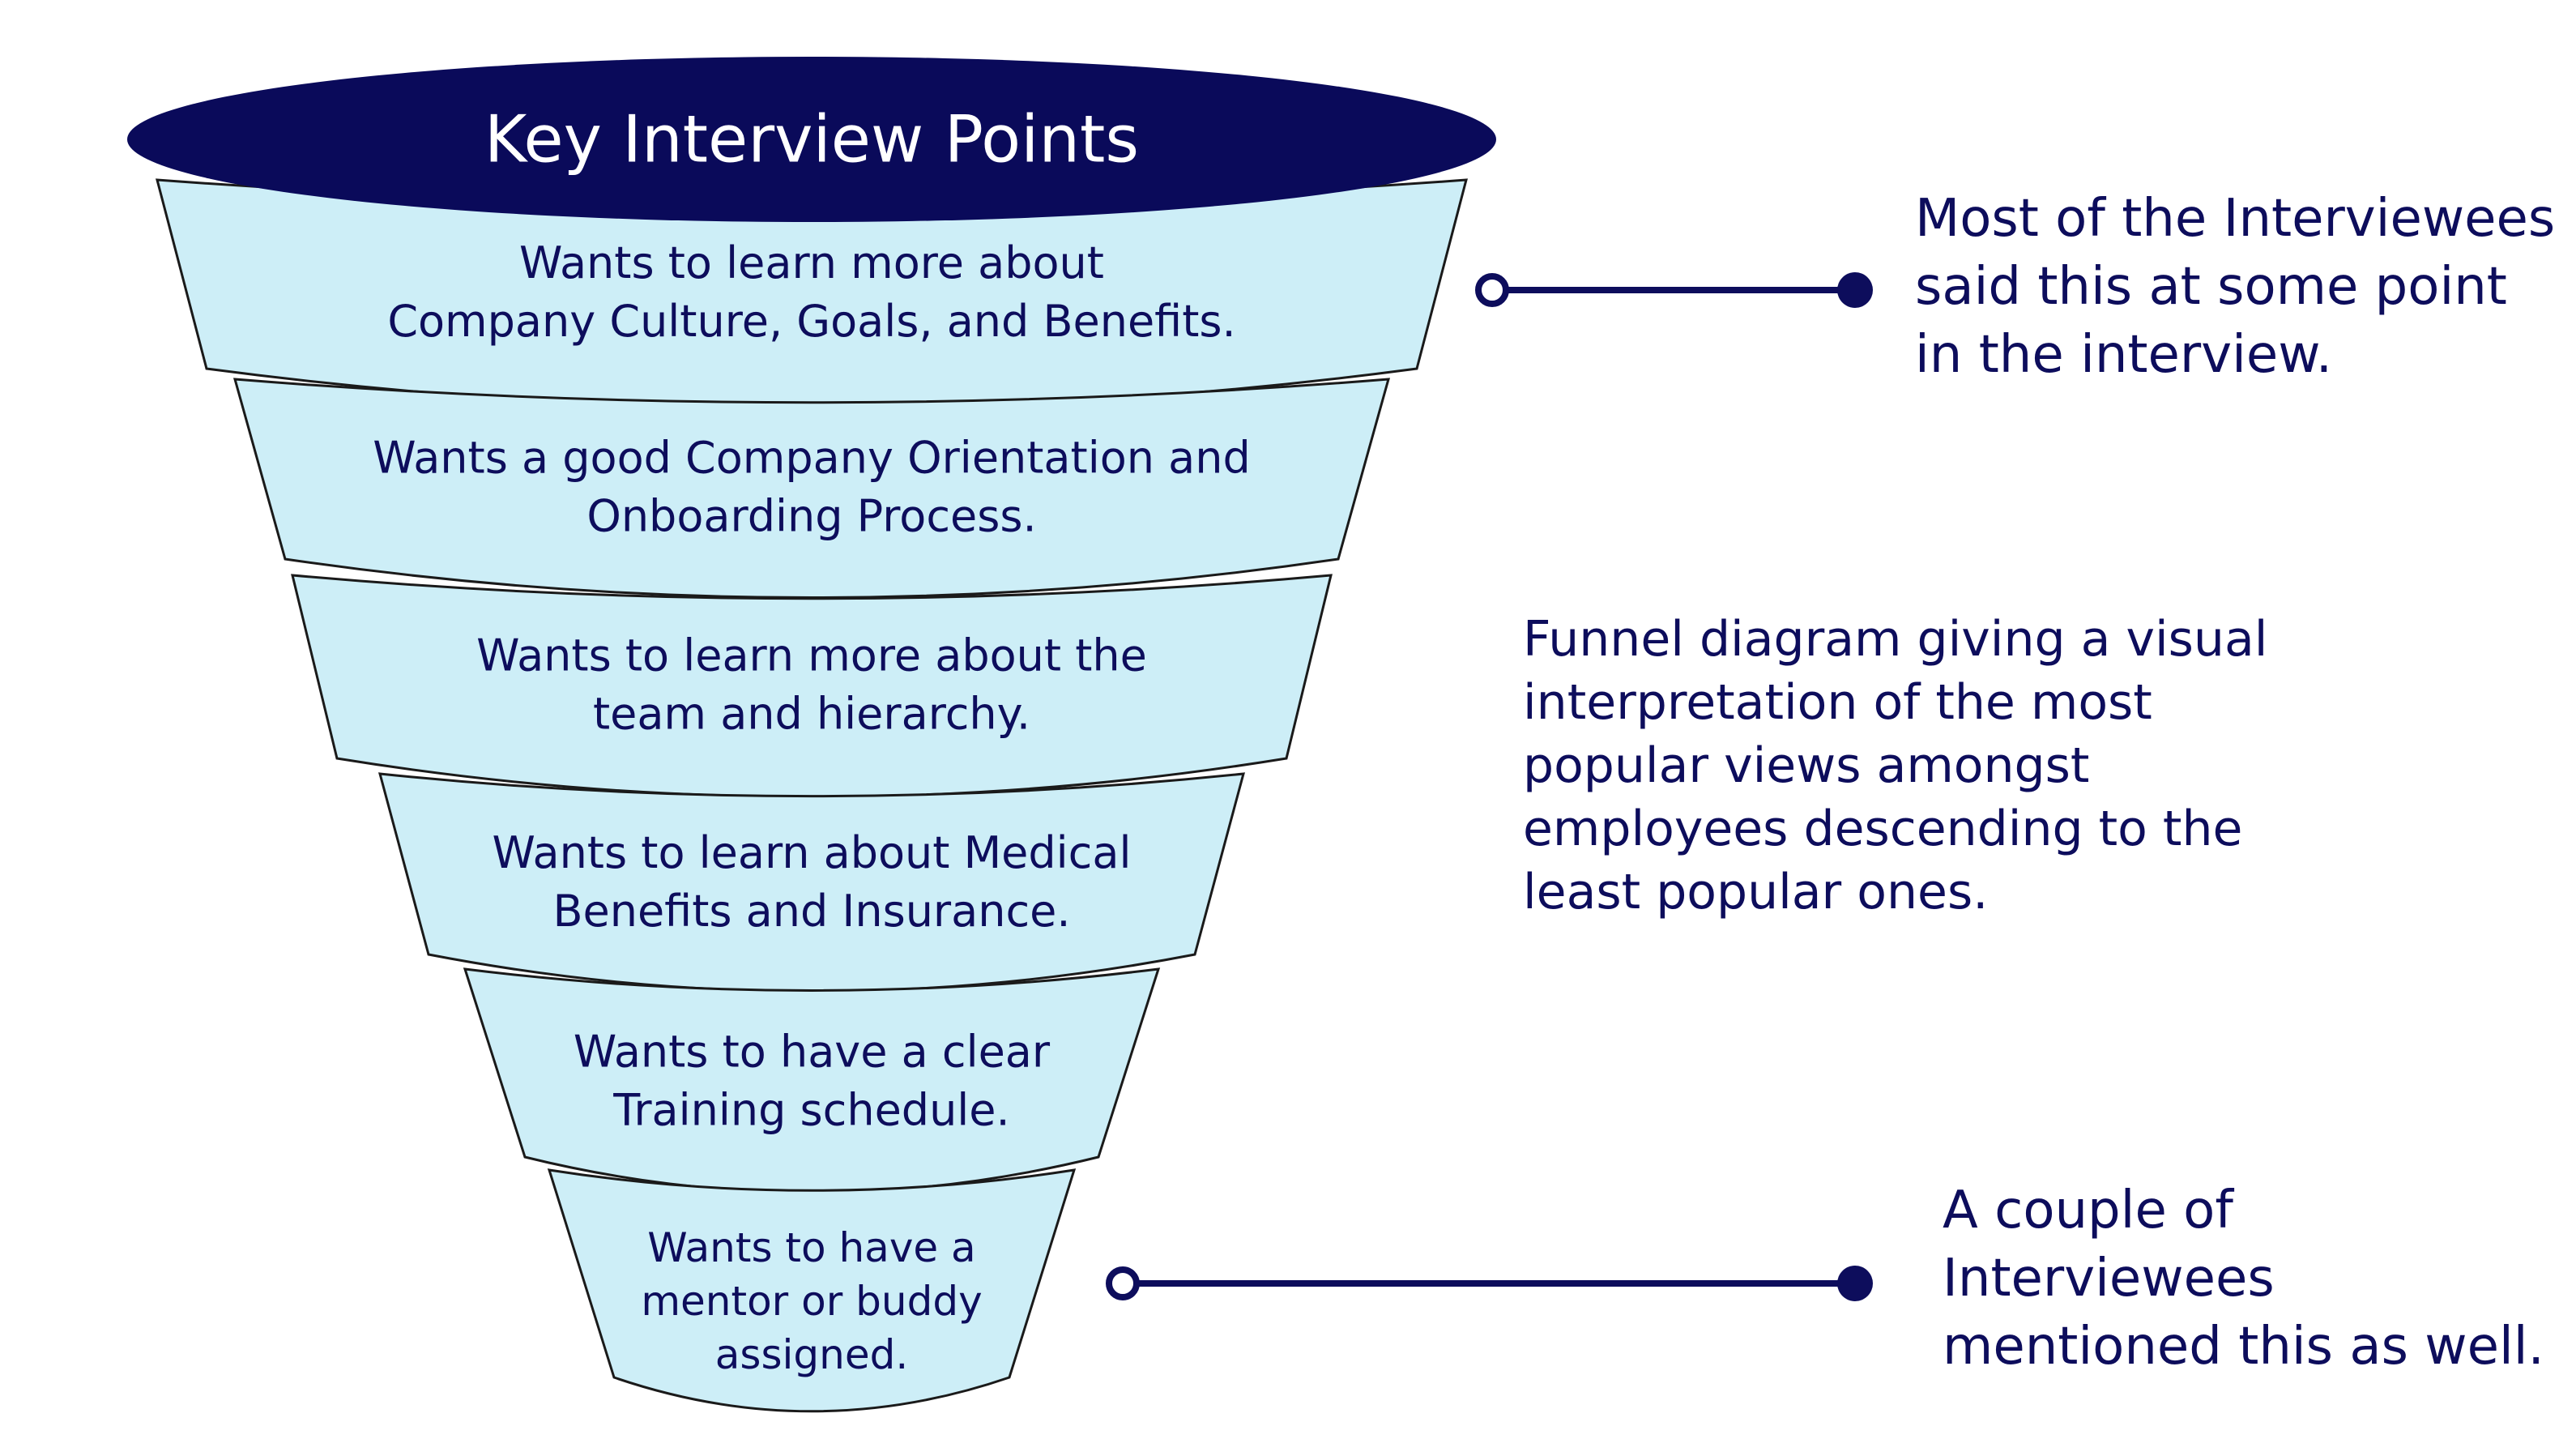  I want to click on connector-top-open-dot, so click(1492, 290).